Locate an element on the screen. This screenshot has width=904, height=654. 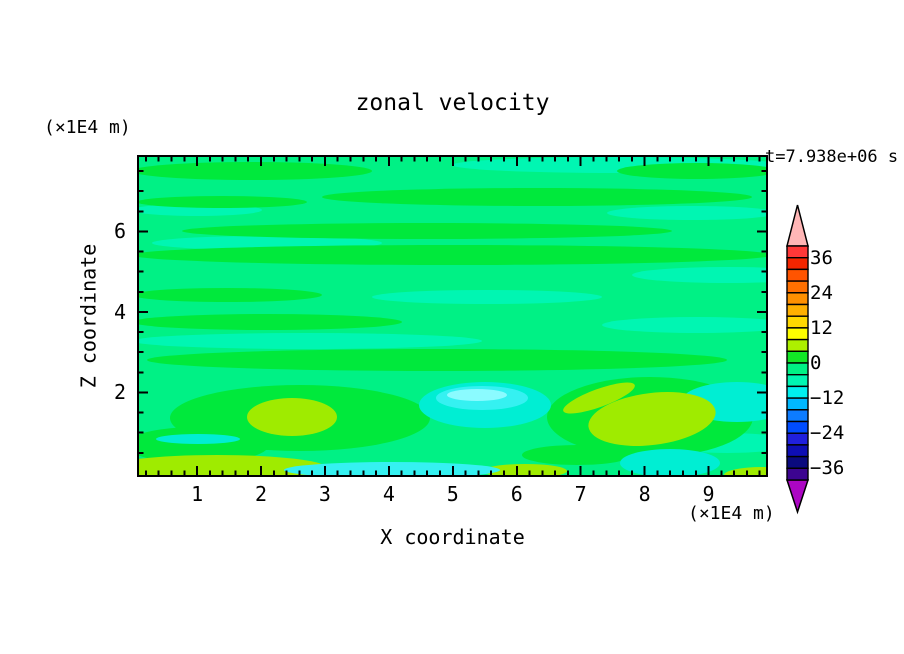
colorbar-tick-label: −12 is located at coordinates (827, 398).